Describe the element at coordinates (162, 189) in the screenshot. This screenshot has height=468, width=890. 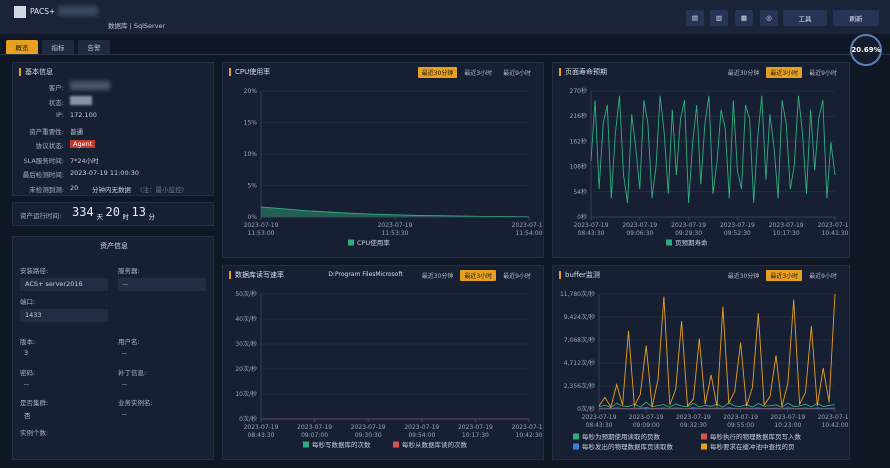
I see `field-note: (注：最小监控)` at that location.